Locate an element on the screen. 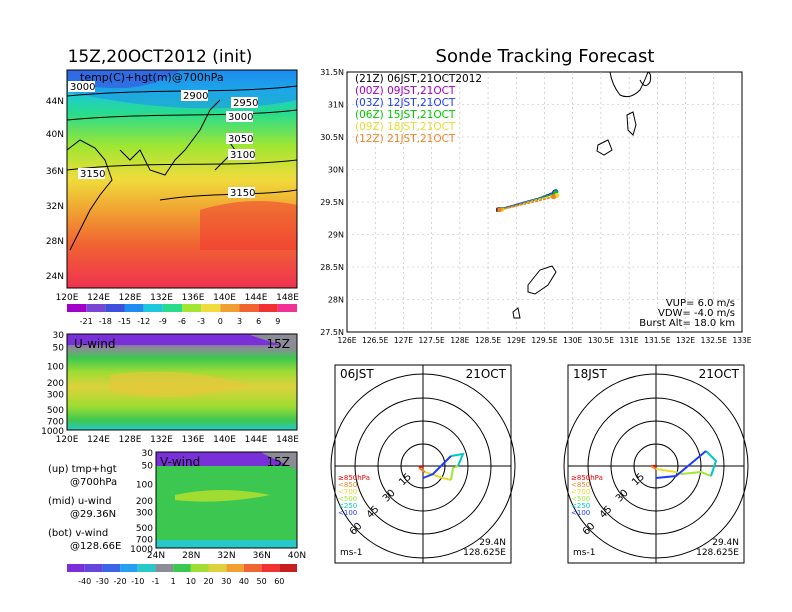 This screenshot has width=792, height=612. wind-colorbar-label: 20 is located at coordinates (208, 581).